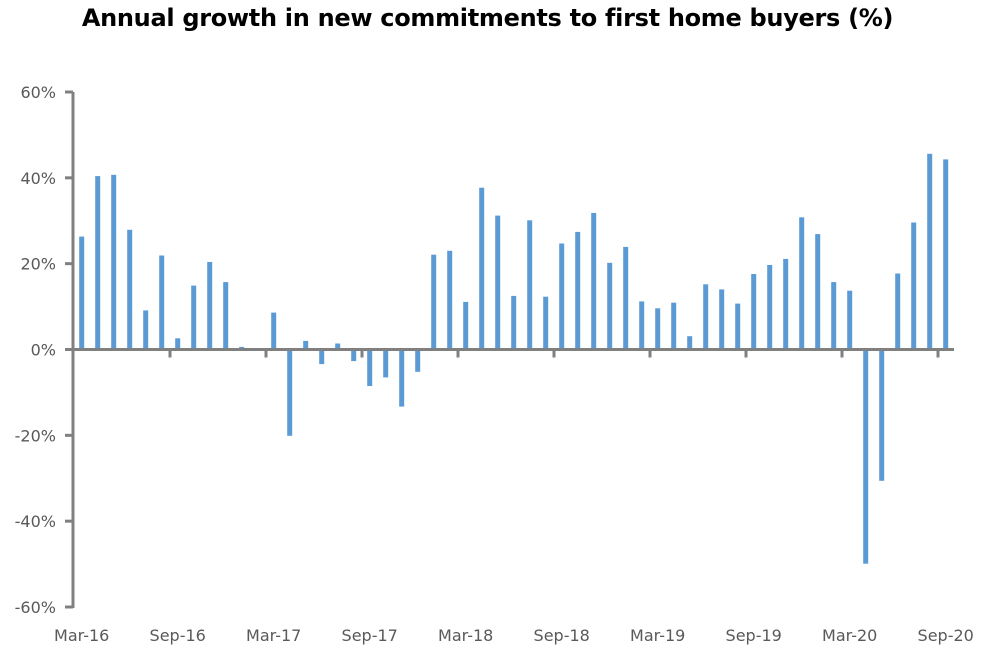  Describe the element at coordinates (178, 635) in the screenshot. I see `x-tick-label: Sep-16` at that location.